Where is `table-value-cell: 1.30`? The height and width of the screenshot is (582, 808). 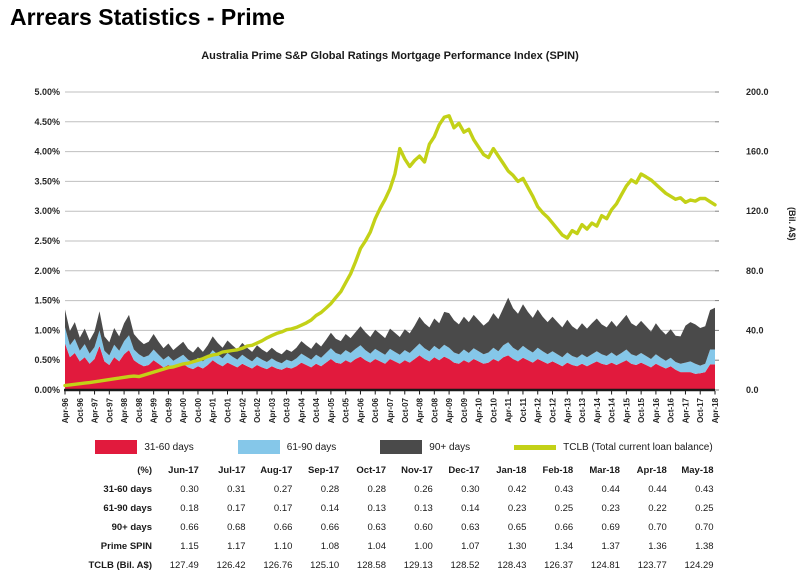
table-value-cell: 1.30 is located at coordinates (517, 546).